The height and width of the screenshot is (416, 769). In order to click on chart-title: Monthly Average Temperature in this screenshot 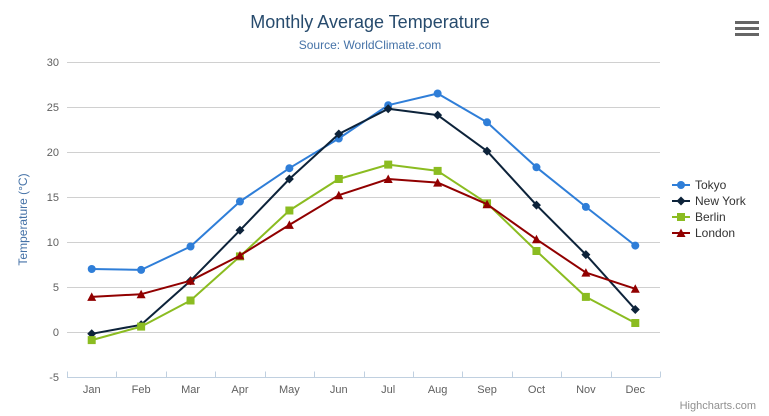, I will do `click(370, 22)`.